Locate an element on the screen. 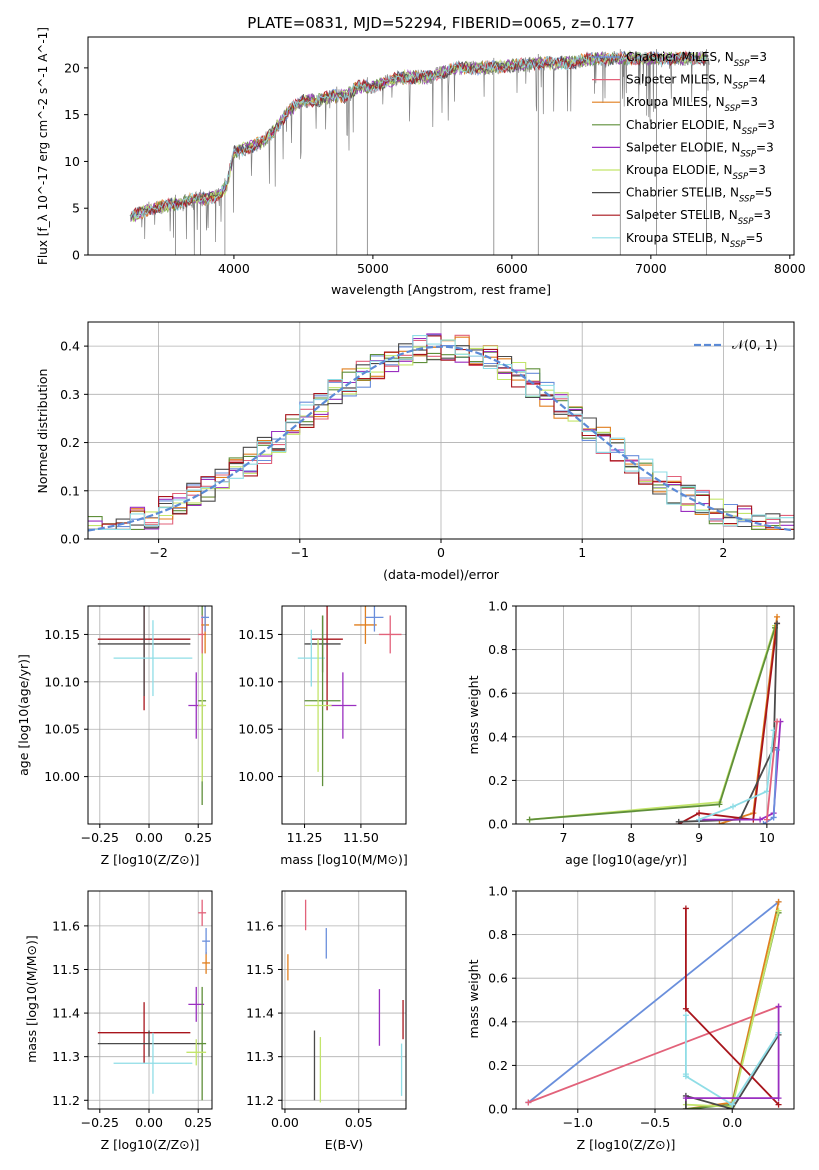 The width and height of the screenshot is (819, 1170). residual-ylabel: Normed distribution is located at coordinates (42, 431).